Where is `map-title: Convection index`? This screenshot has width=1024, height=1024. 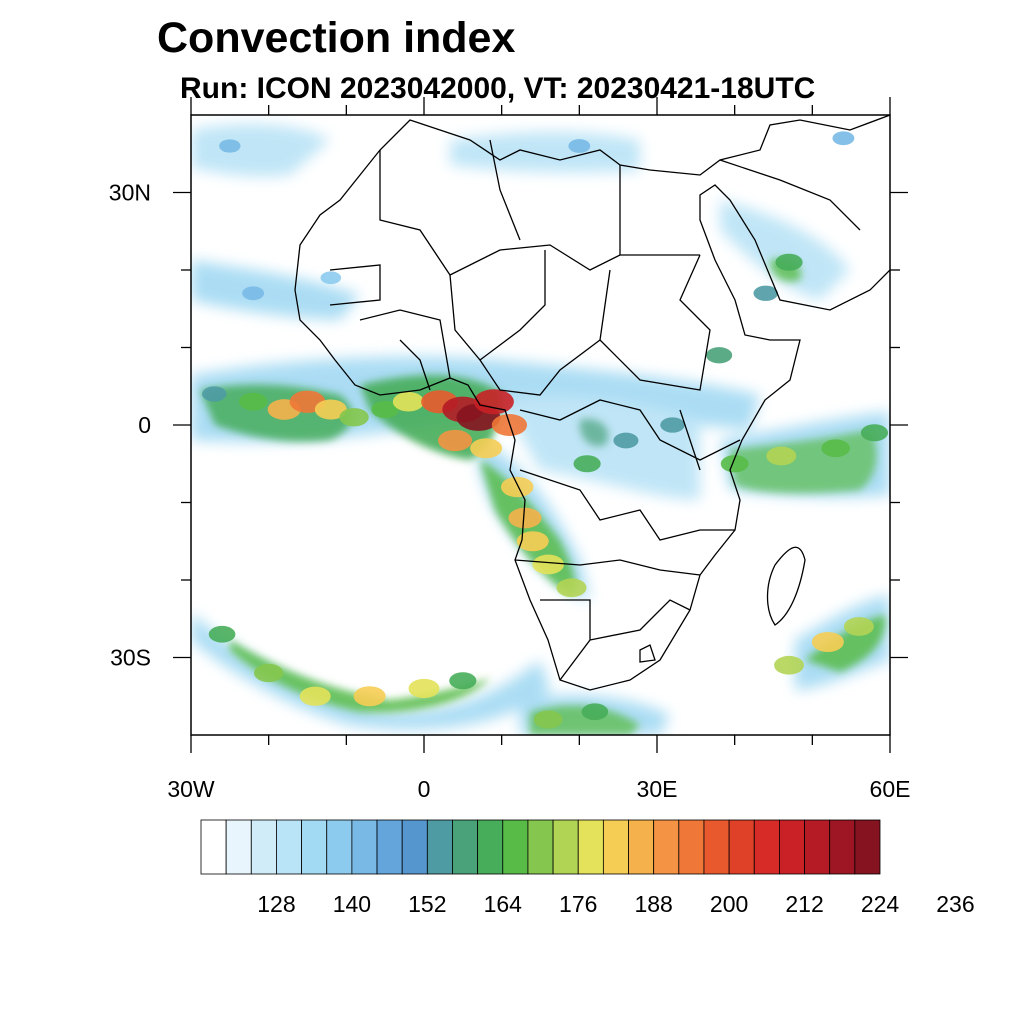
map-title: Convection index is located at coordinates (336, 38).